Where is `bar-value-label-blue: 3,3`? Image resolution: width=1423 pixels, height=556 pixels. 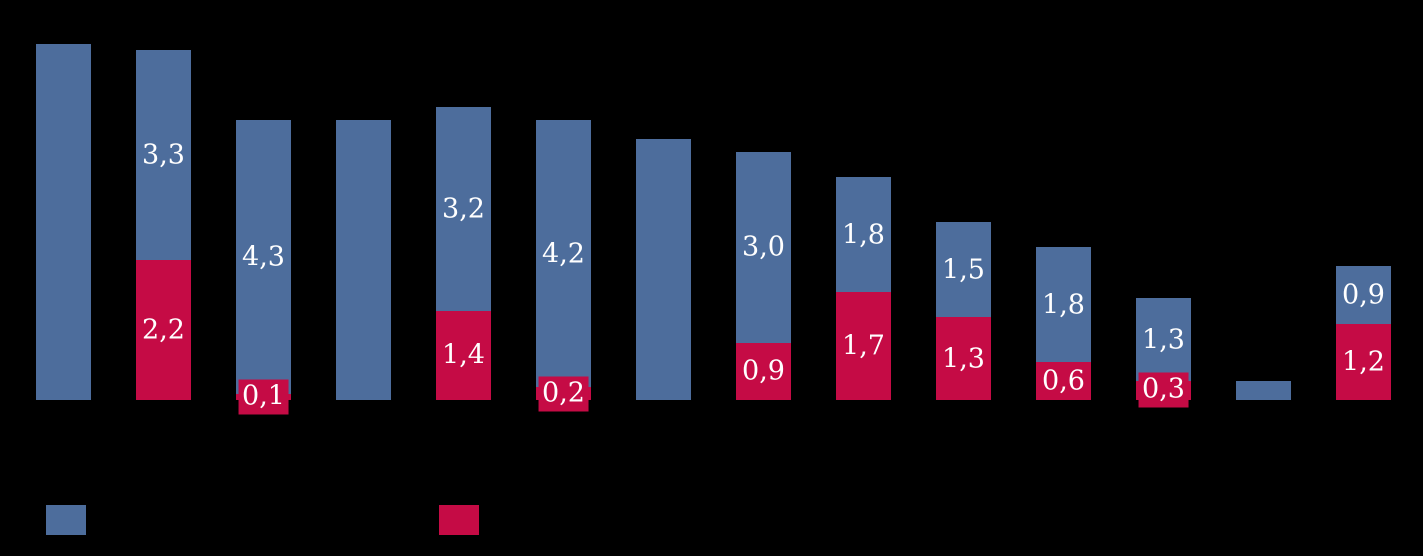 bar-value-label-blue: 3,3 is located at coordinates (163, 155).